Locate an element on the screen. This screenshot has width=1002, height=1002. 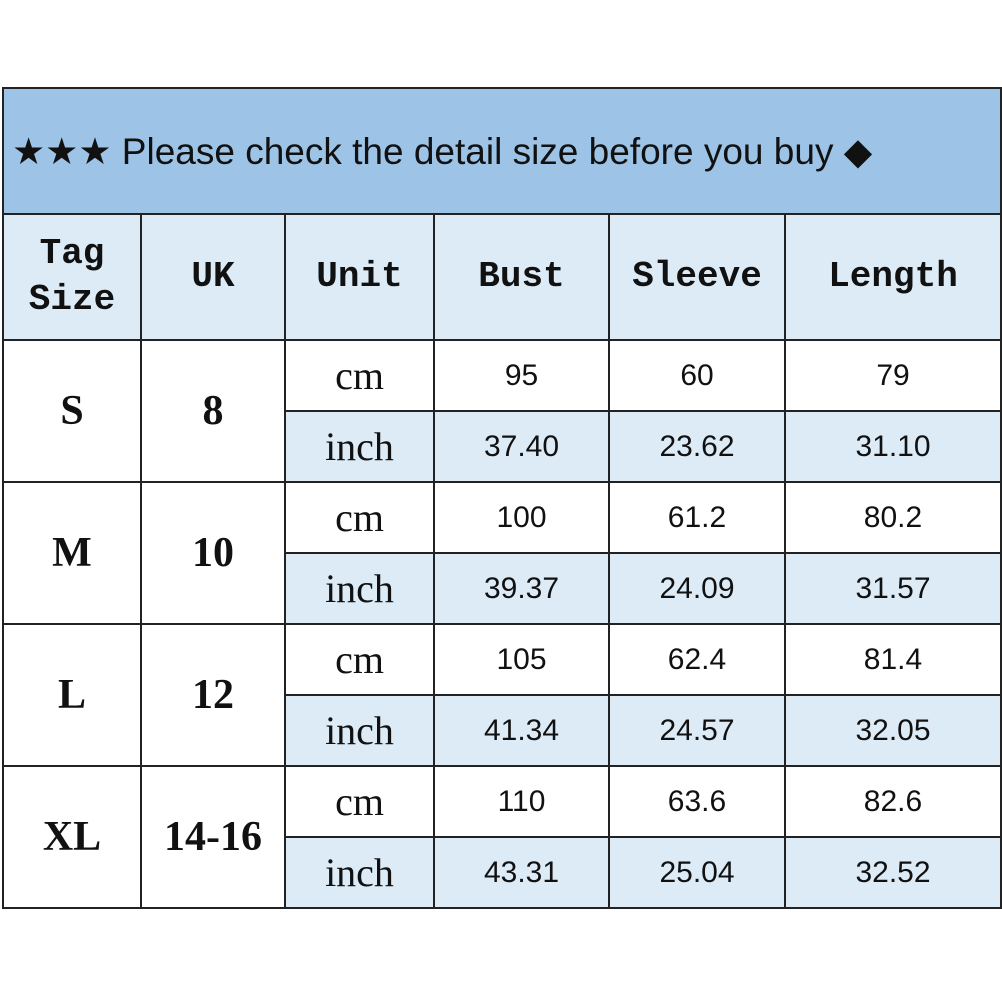
table-row-cm: S 8 cm 95 60 79 is located at coordinates (502, 411).